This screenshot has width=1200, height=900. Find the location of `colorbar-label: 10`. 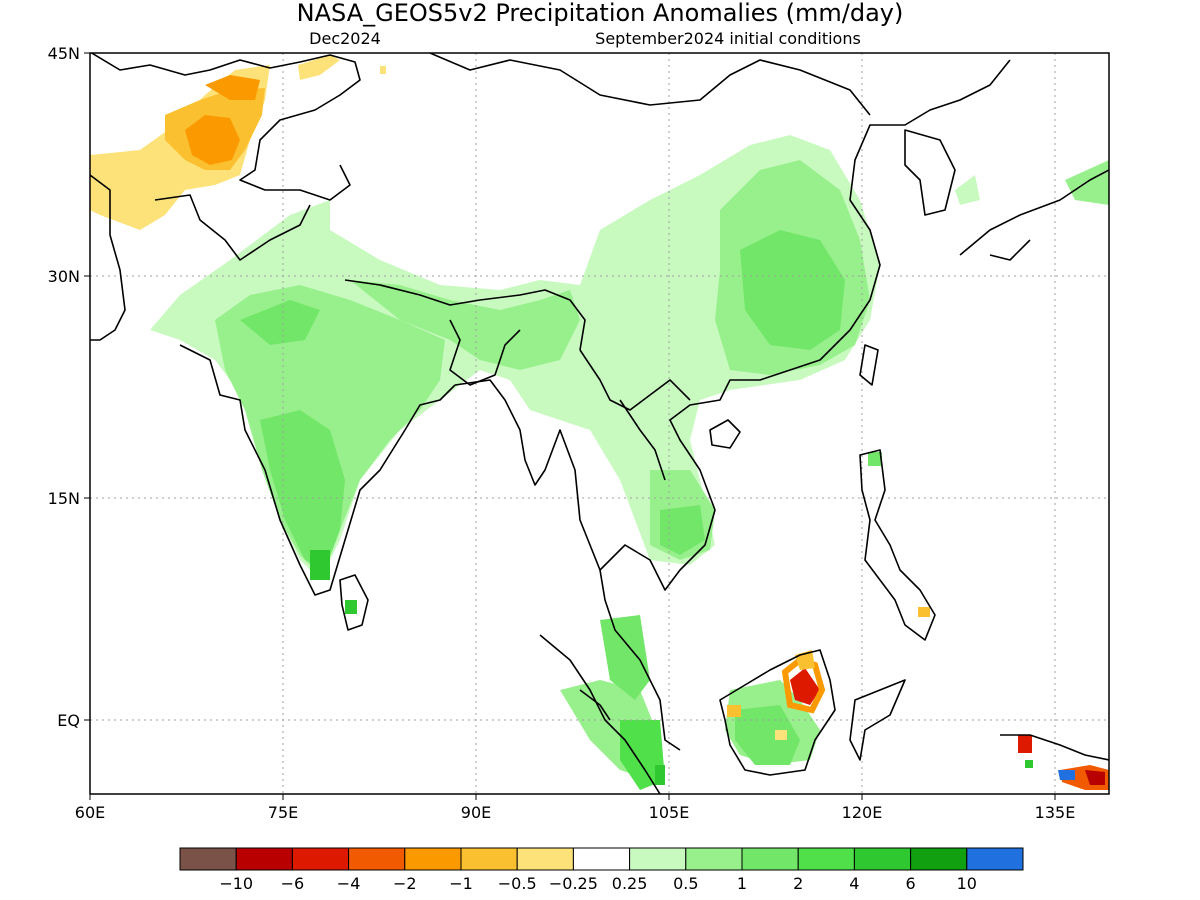

colorbar-label: 10 is located at coordinates (967, 883).